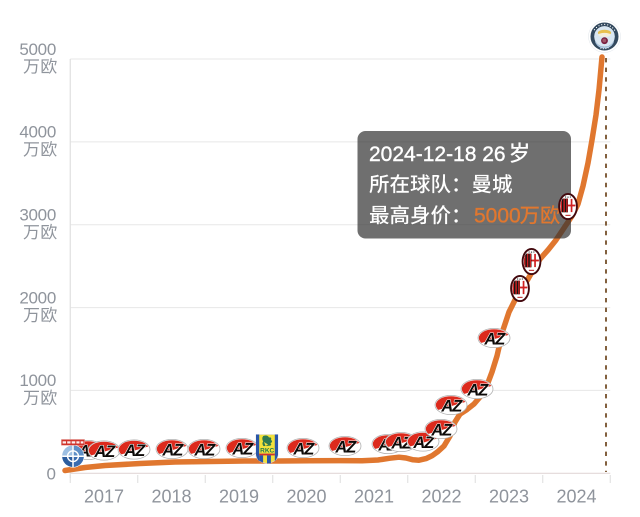 This screenshot has width=640, height=517. I want to click on svg-text: 2022, so click(441, 497).